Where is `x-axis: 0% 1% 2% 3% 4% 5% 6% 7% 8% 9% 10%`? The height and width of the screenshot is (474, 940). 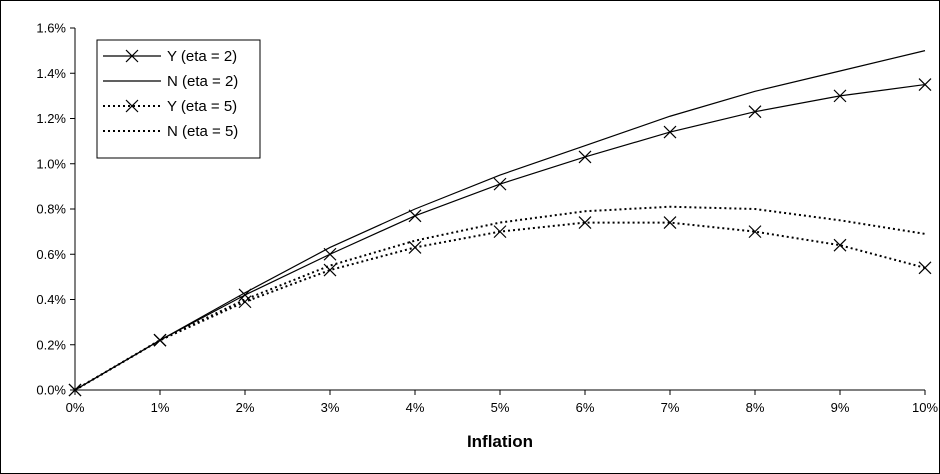
x-axis: 0% 1% 2% 3% 4% 5% 6% 7% 8% 9% 10% is located at coordinates (502, 402).